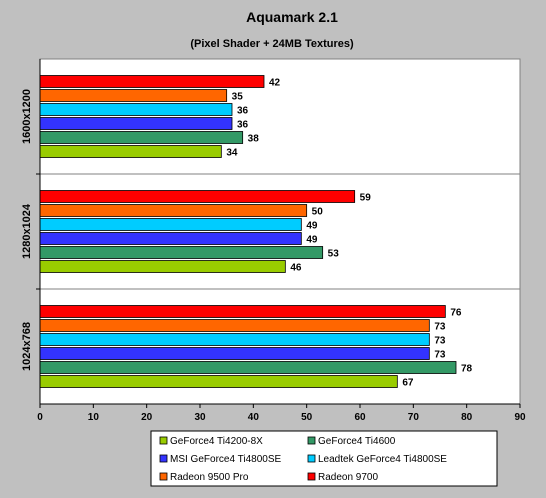  Describe the element at coordinates (334, 254) in the screenshot. I see `bar-value-label: 53` at that location.